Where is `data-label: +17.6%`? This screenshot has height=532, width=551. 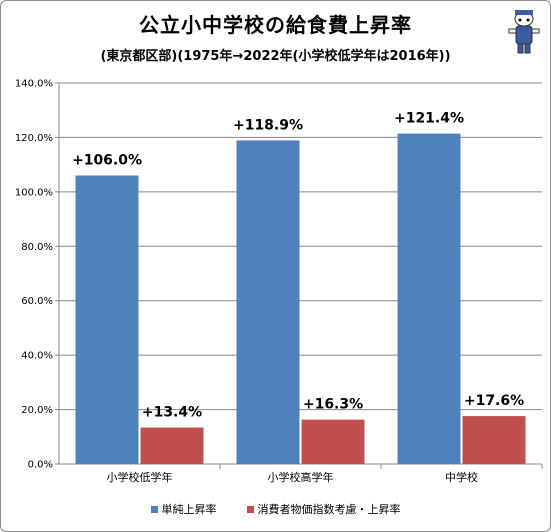
data-label: +17.6% is located at coordinates (494, 401).